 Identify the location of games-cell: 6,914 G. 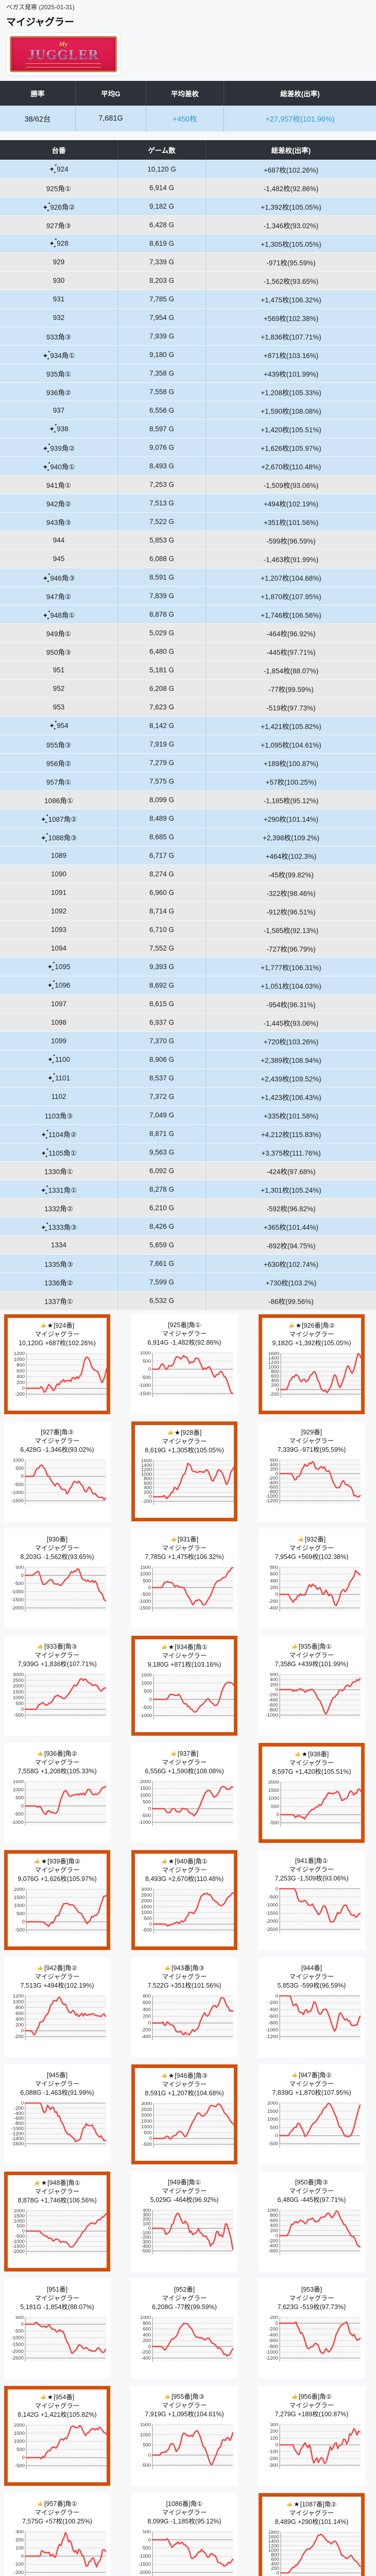
(161, 187).